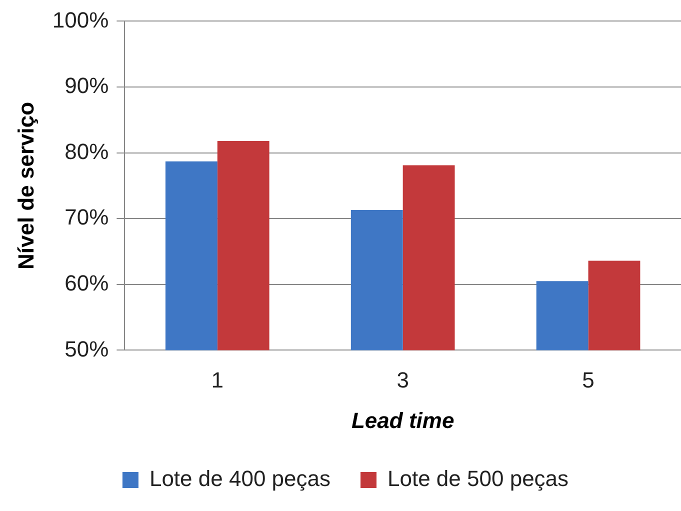  Describe the element at coordinates (86, 349) in the screenshot. I see `y-tick-label: 50%` at that location.